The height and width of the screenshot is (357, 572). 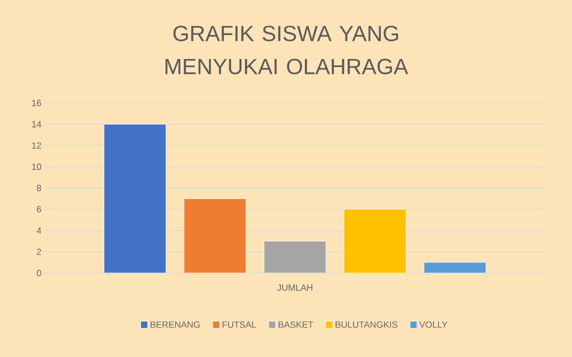 I want to click on y-tick-label: 2, so click(x=39, y=251).